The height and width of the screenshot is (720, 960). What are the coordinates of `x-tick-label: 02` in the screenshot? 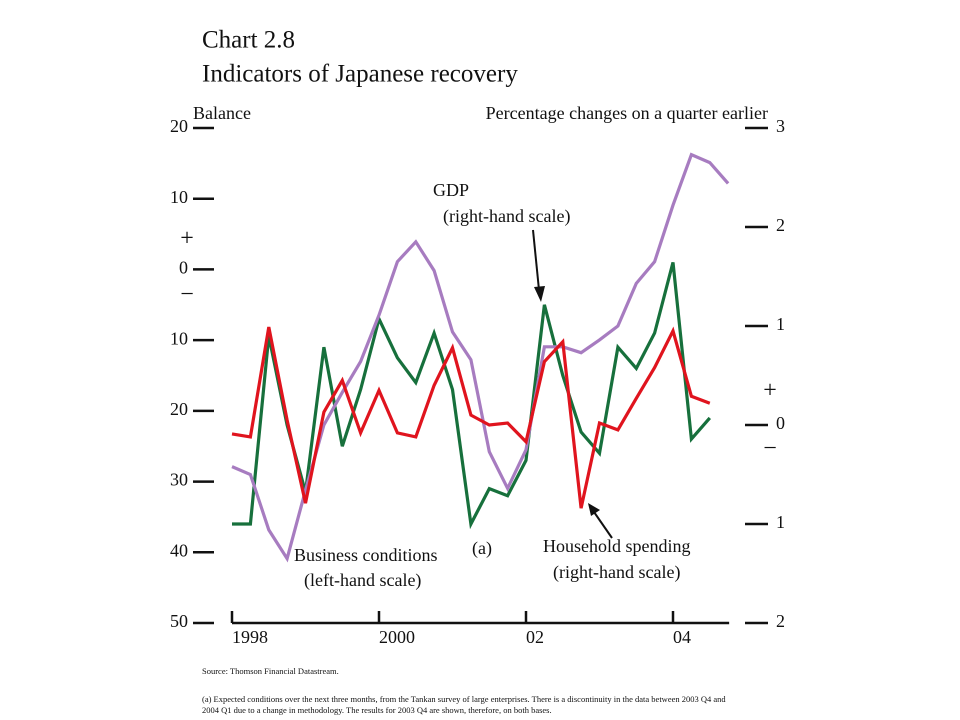 It's located at (535, 637).